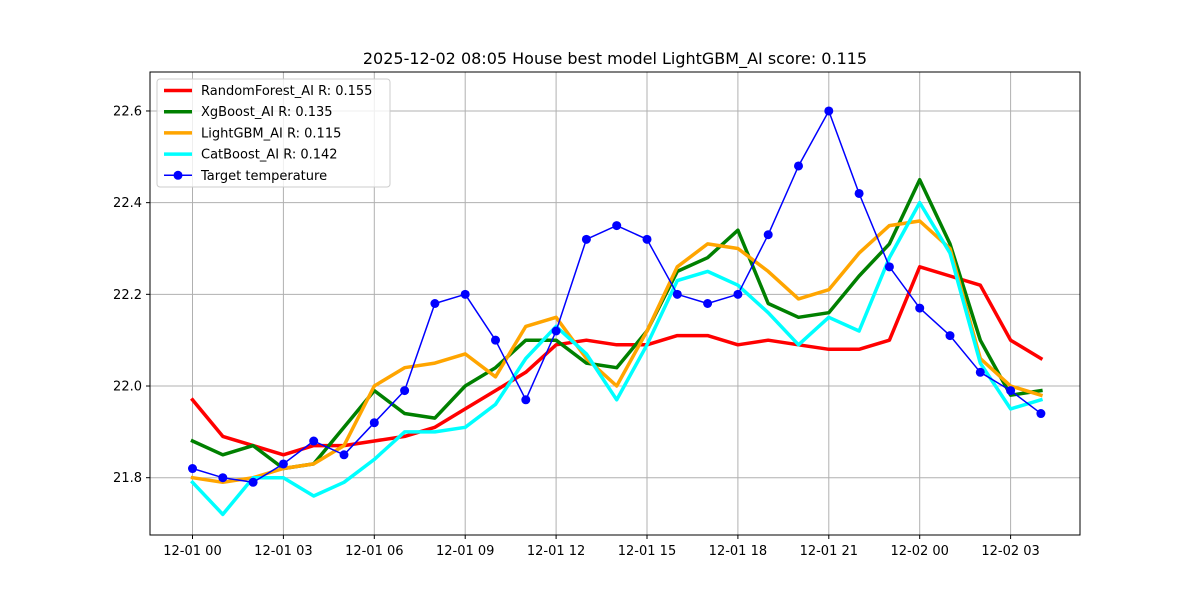 This screenshot has width=1200, height=600. Describe the element at coordinates (127, 203) in the screenshot. I see `y-tick-label: 22.4` at that location.